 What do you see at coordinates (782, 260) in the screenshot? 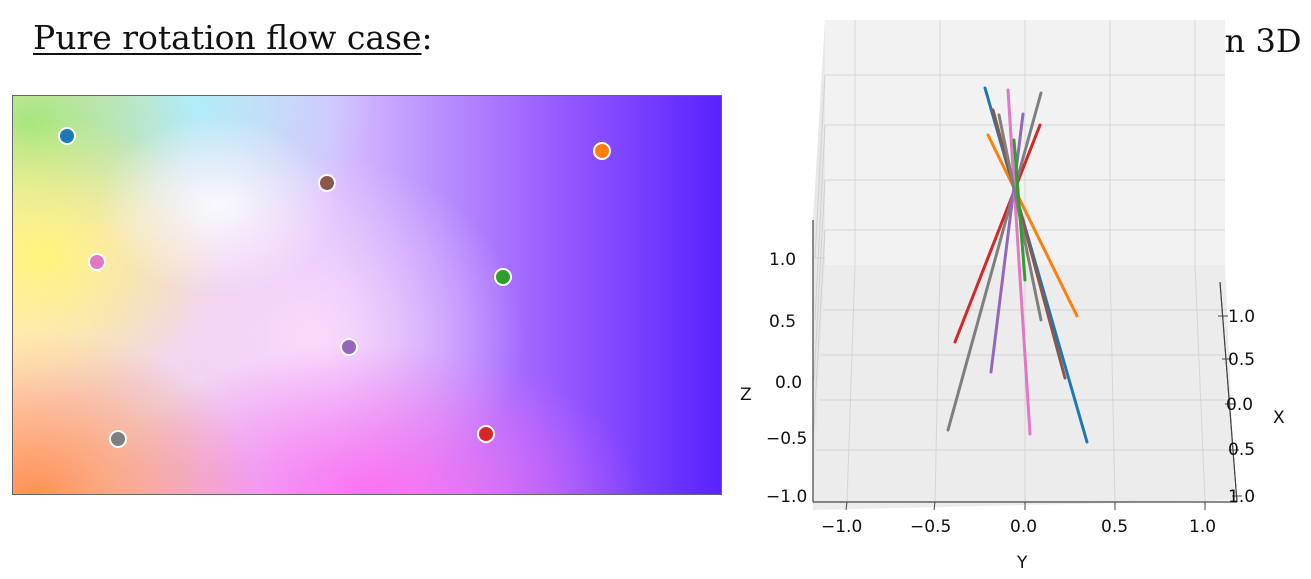
I see `z-tick-0: 1.0` at bounding box center [782, 260].